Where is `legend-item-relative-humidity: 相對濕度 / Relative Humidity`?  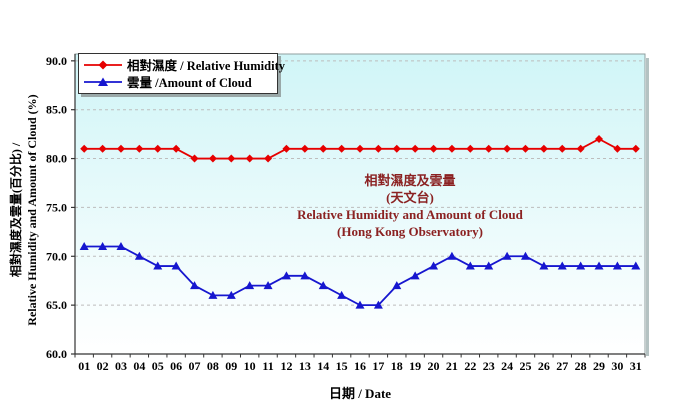
legend-item-relative-humidity: 相對濕度 / Relative Humidity is located at coordinates (184, 64).